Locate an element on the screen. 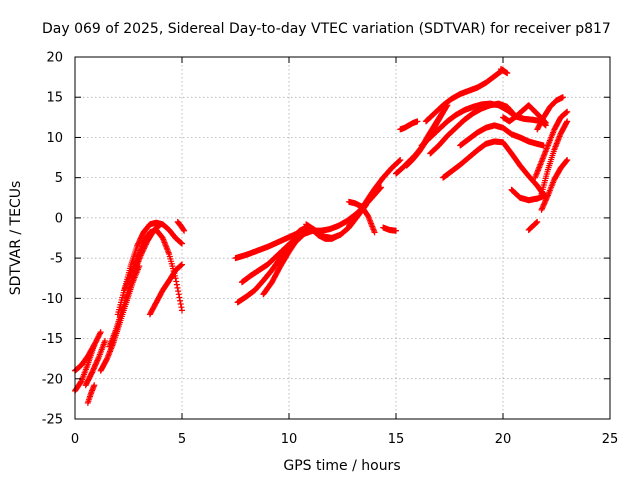 The image size is (640, 480). y-axis-label: SDTVAR / TECUs is located at coordinates (16, 238).